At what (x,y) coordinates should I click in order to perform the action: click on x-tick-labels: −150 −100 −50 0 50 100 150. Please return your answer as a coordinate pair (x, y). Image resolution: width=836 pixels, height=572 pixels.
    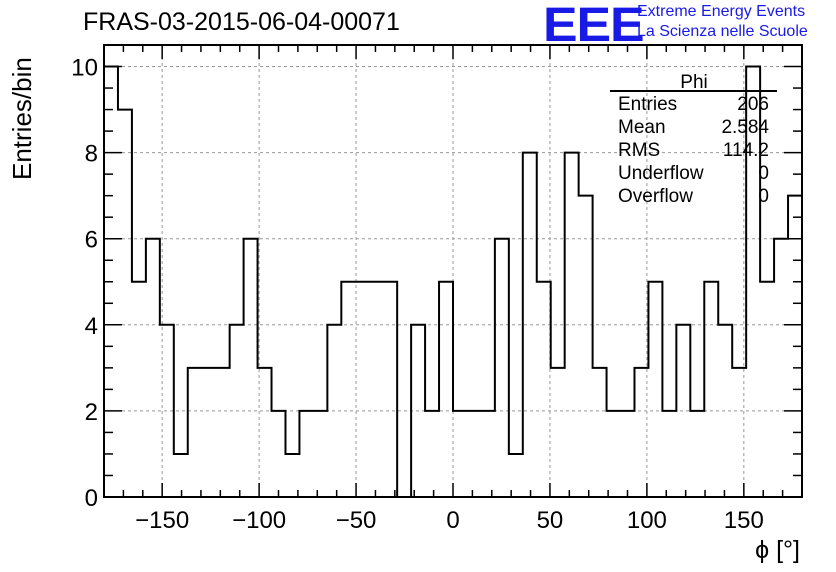
    Looking at the image, I should click on (449, 520).